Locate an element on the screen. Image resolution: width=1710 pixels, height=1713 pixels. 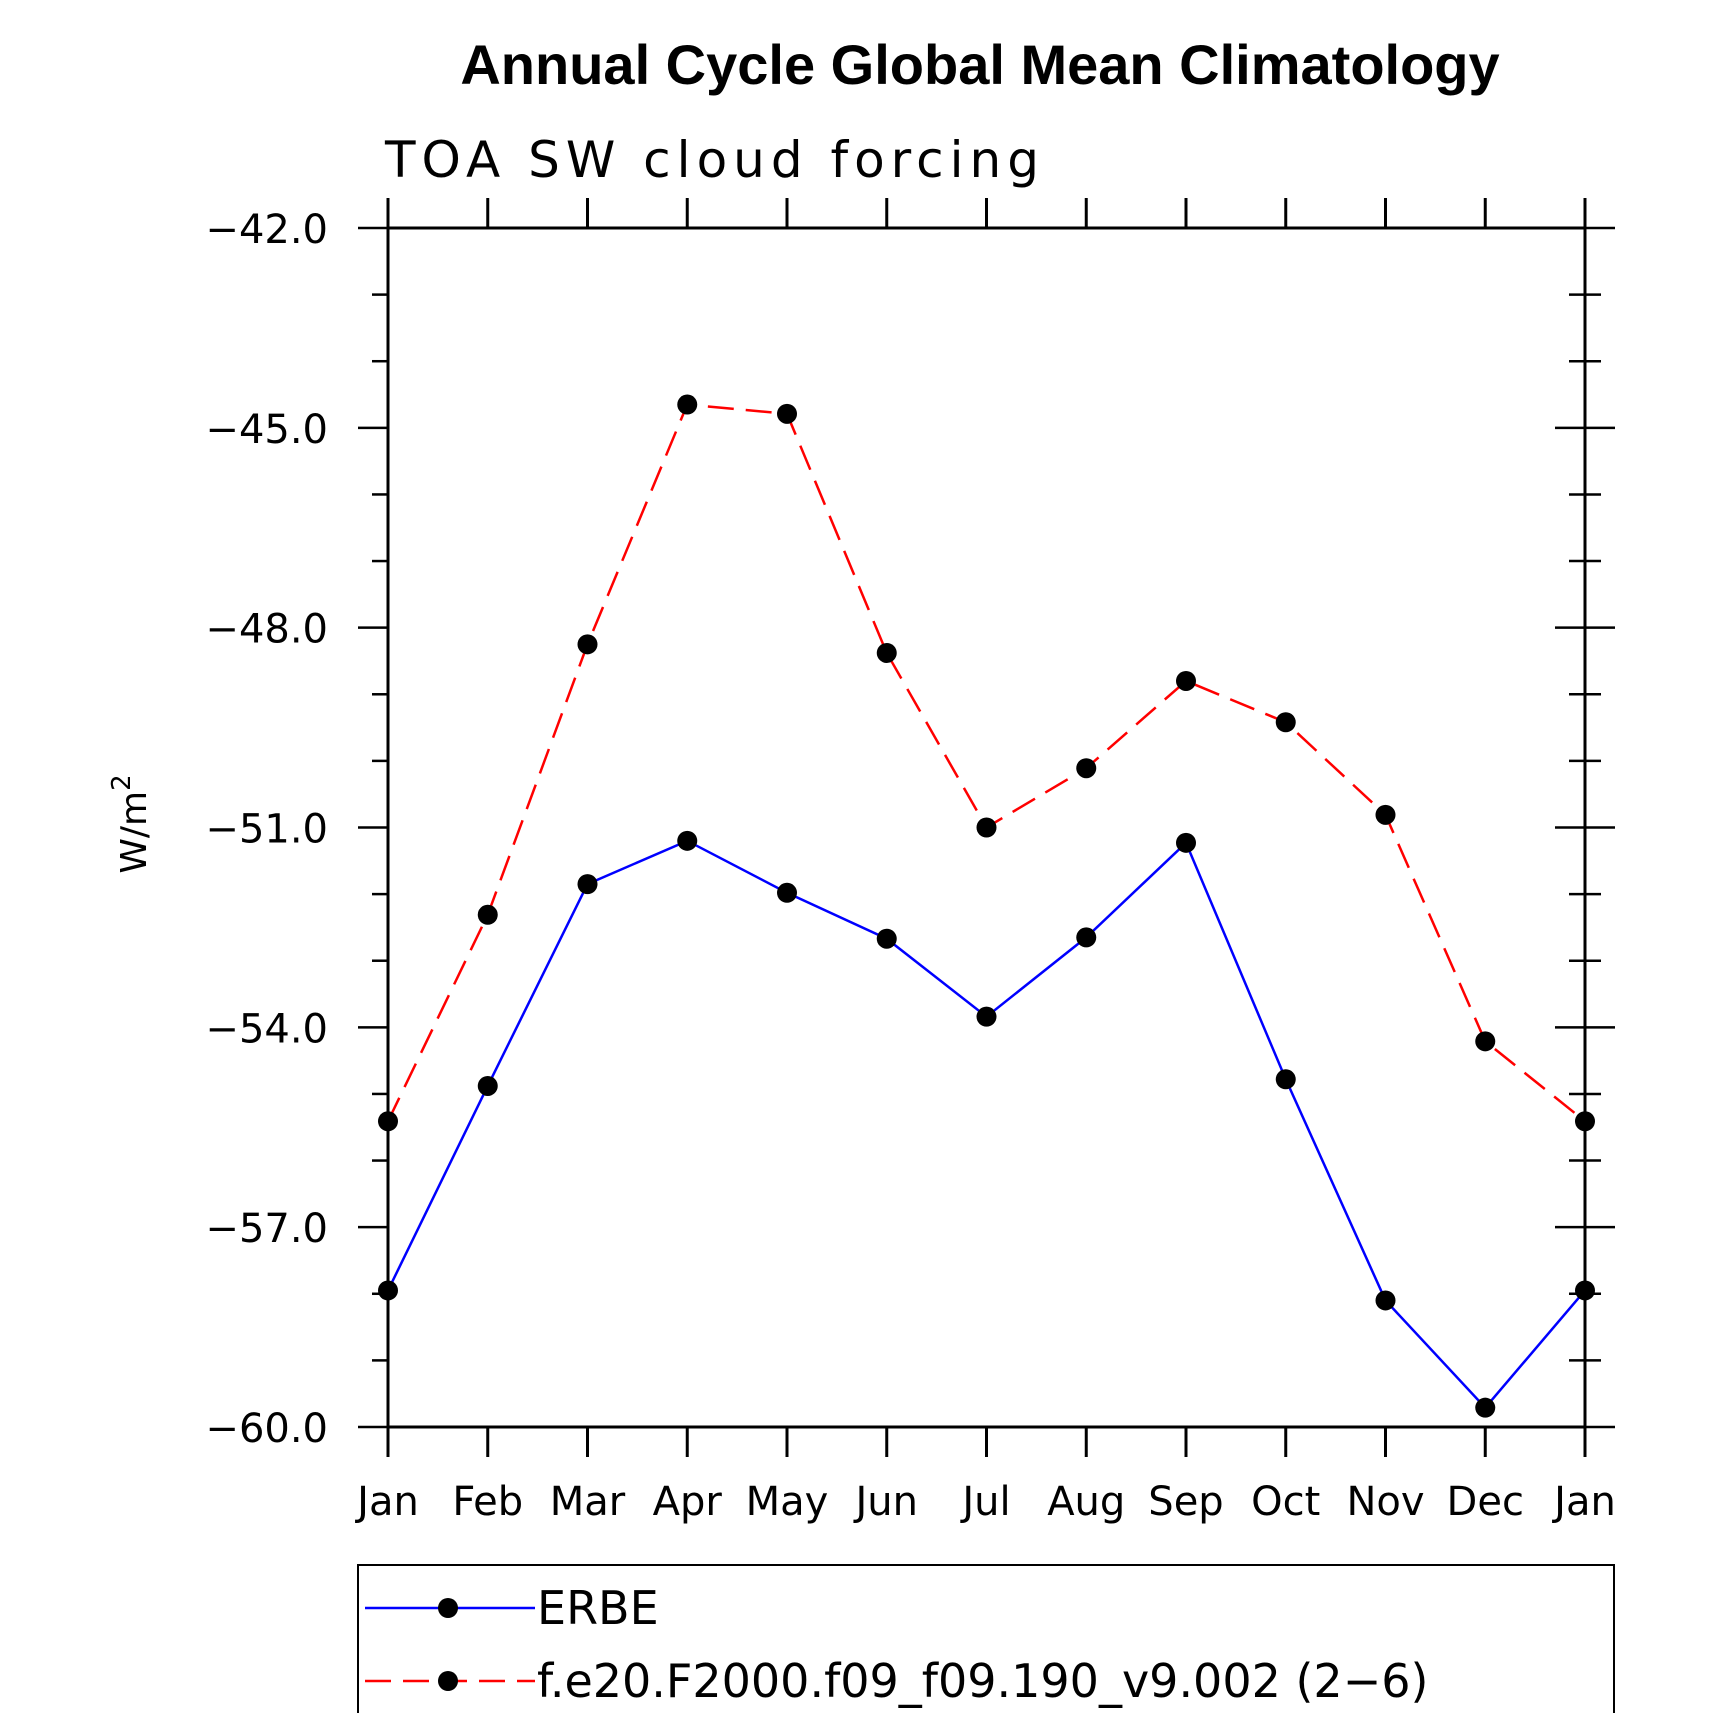
y-tick-label: −60.0 is located at coordinates (266, 1429).